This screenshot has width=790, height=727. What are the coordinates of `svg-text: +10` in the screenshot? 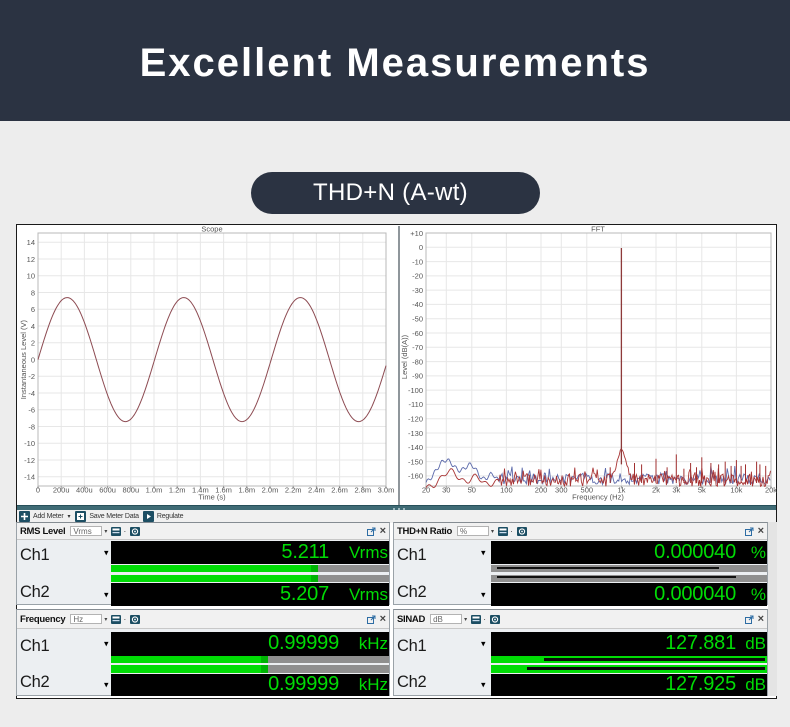 It's located at (416, 233).